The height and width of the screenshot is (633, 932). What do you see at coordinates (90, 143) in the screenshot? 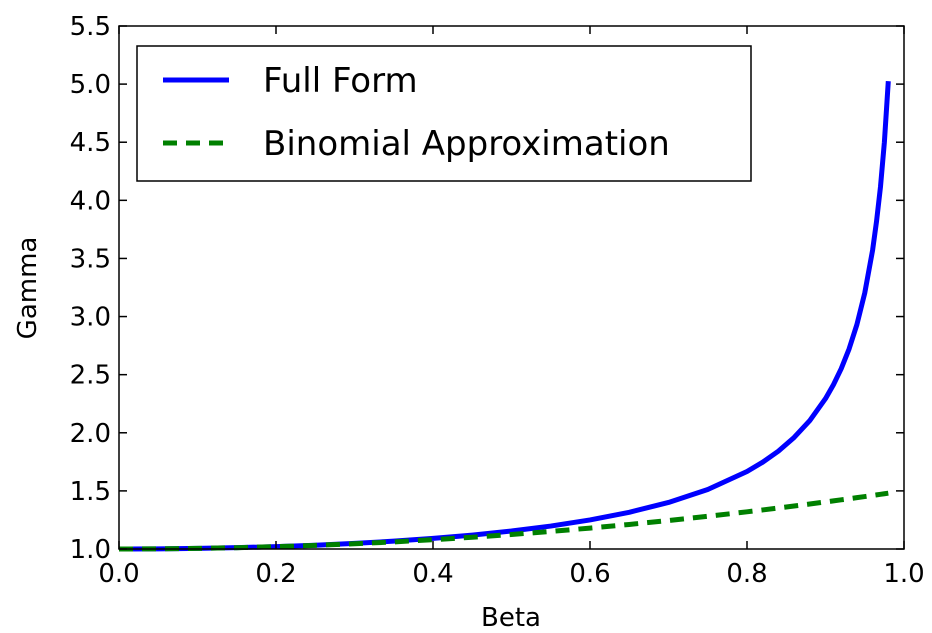
I see `y-tick-label: 4.5` at bounding box center [90, 143].